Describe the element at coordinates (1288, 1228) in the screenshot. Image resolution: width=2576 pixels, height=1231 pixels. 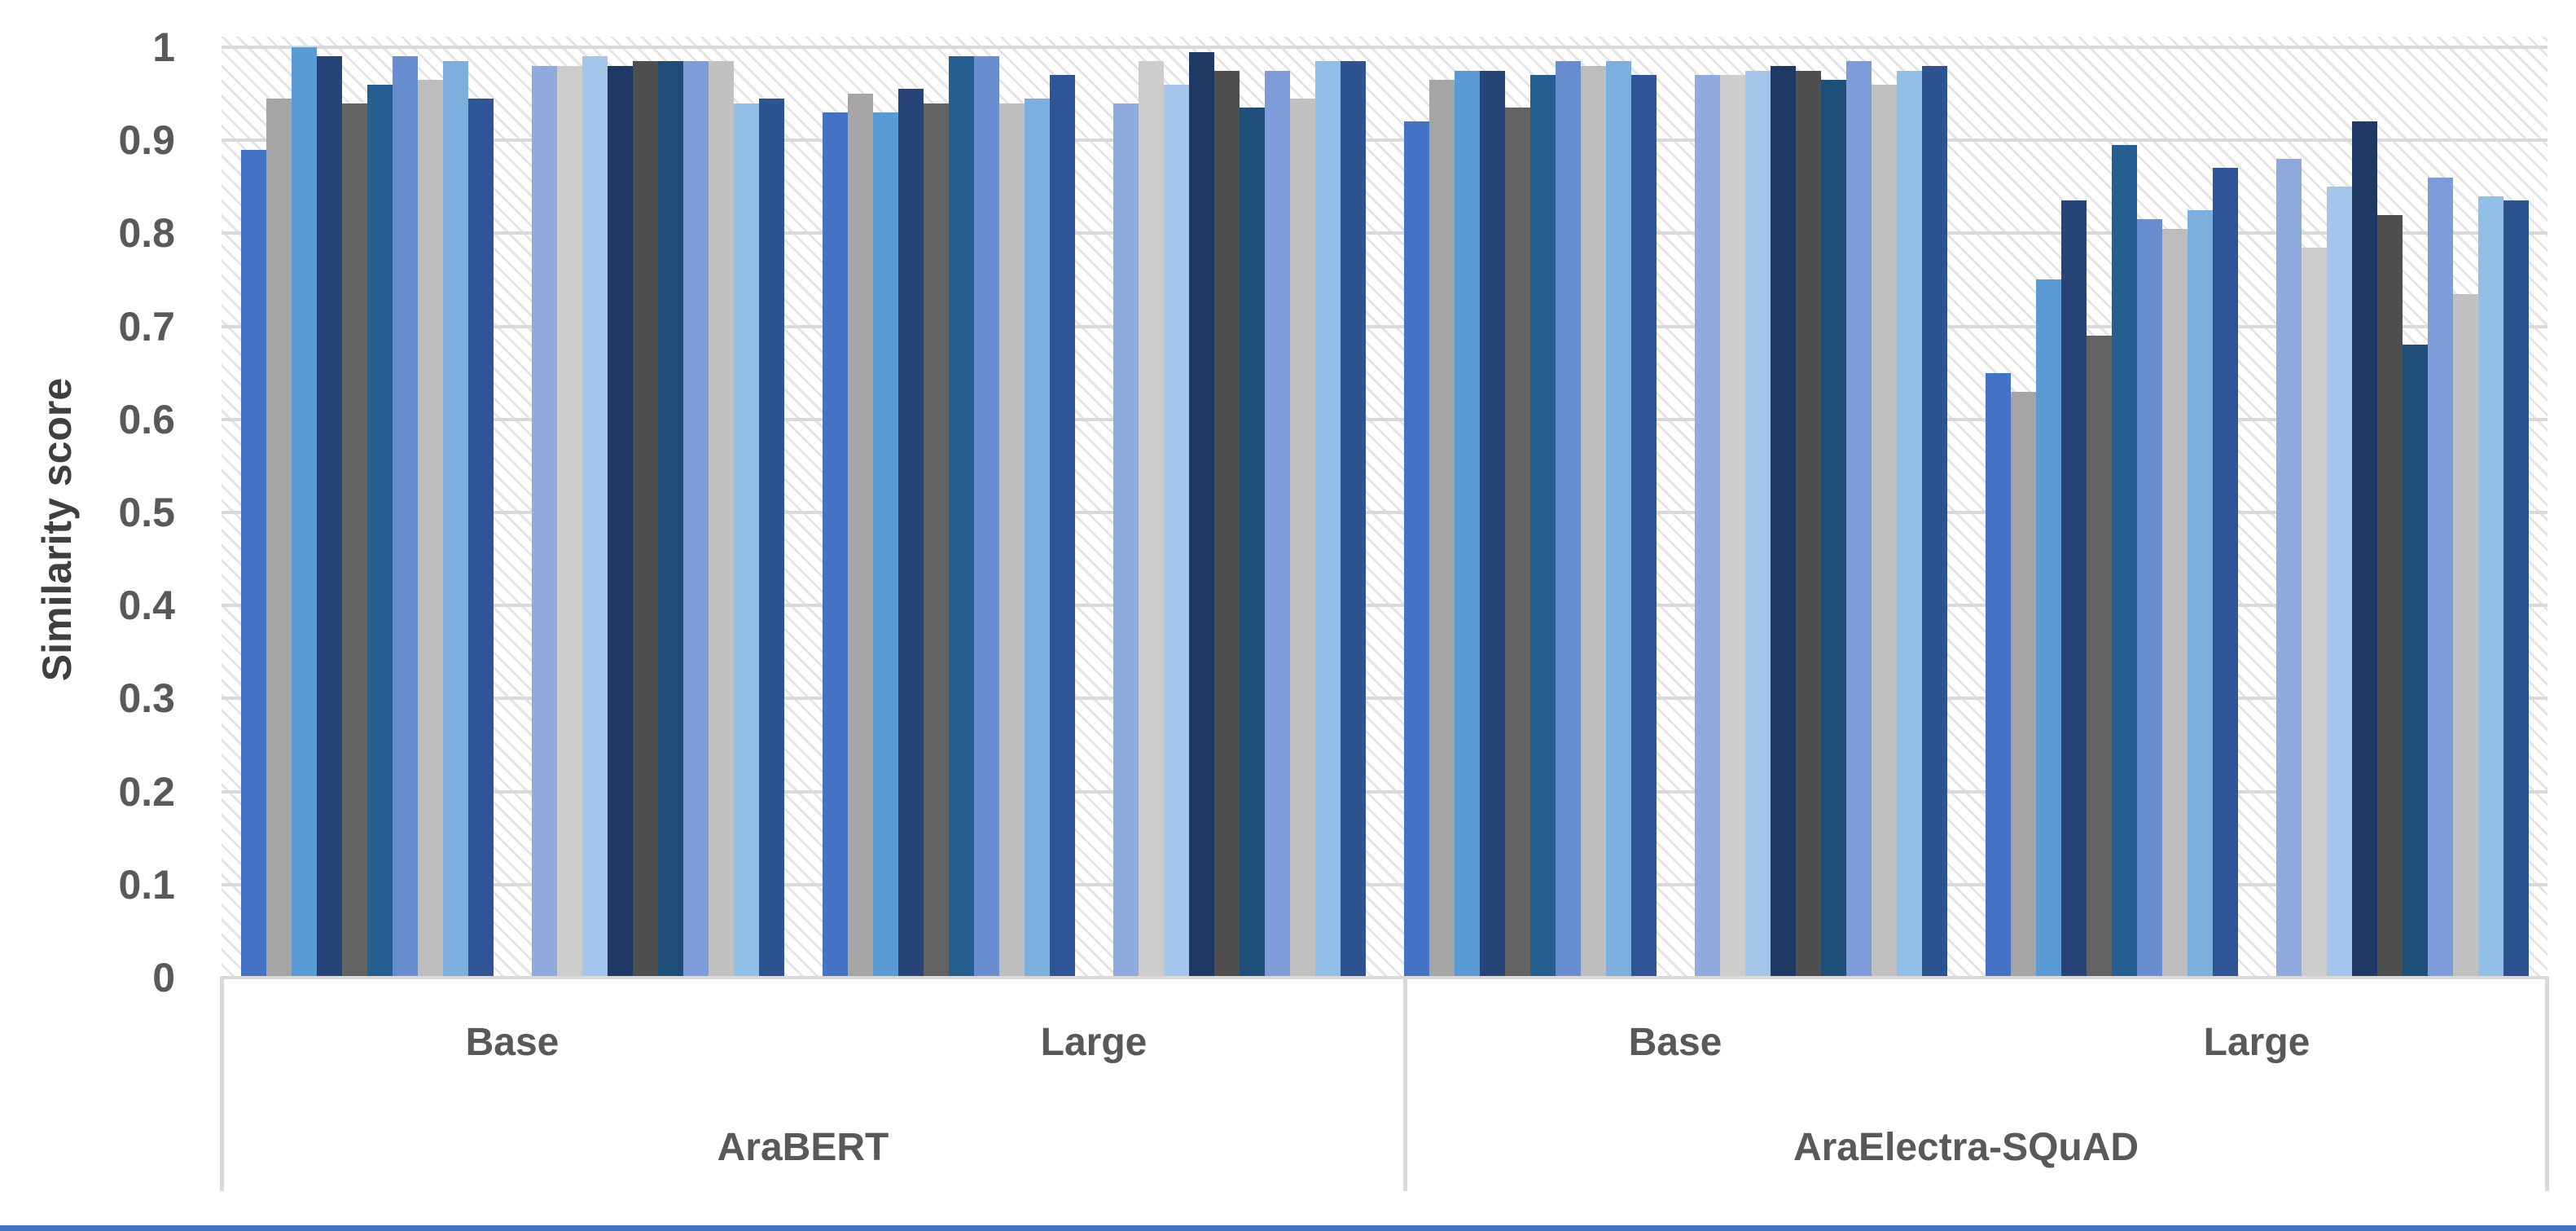
I see `bottom-accent-rule` at that location.